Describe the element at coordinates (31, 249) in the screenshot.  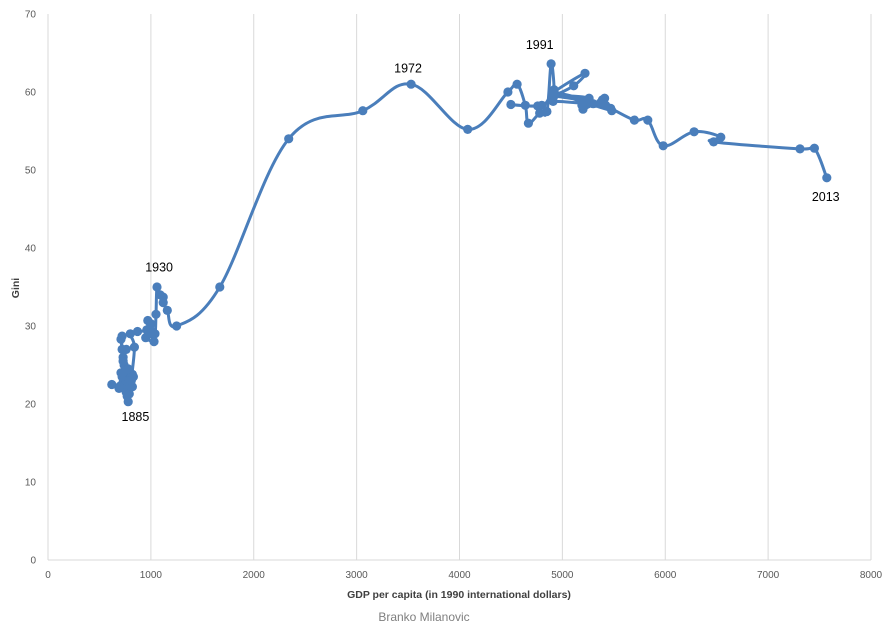
I see `y-tick-label: 40` at that location.